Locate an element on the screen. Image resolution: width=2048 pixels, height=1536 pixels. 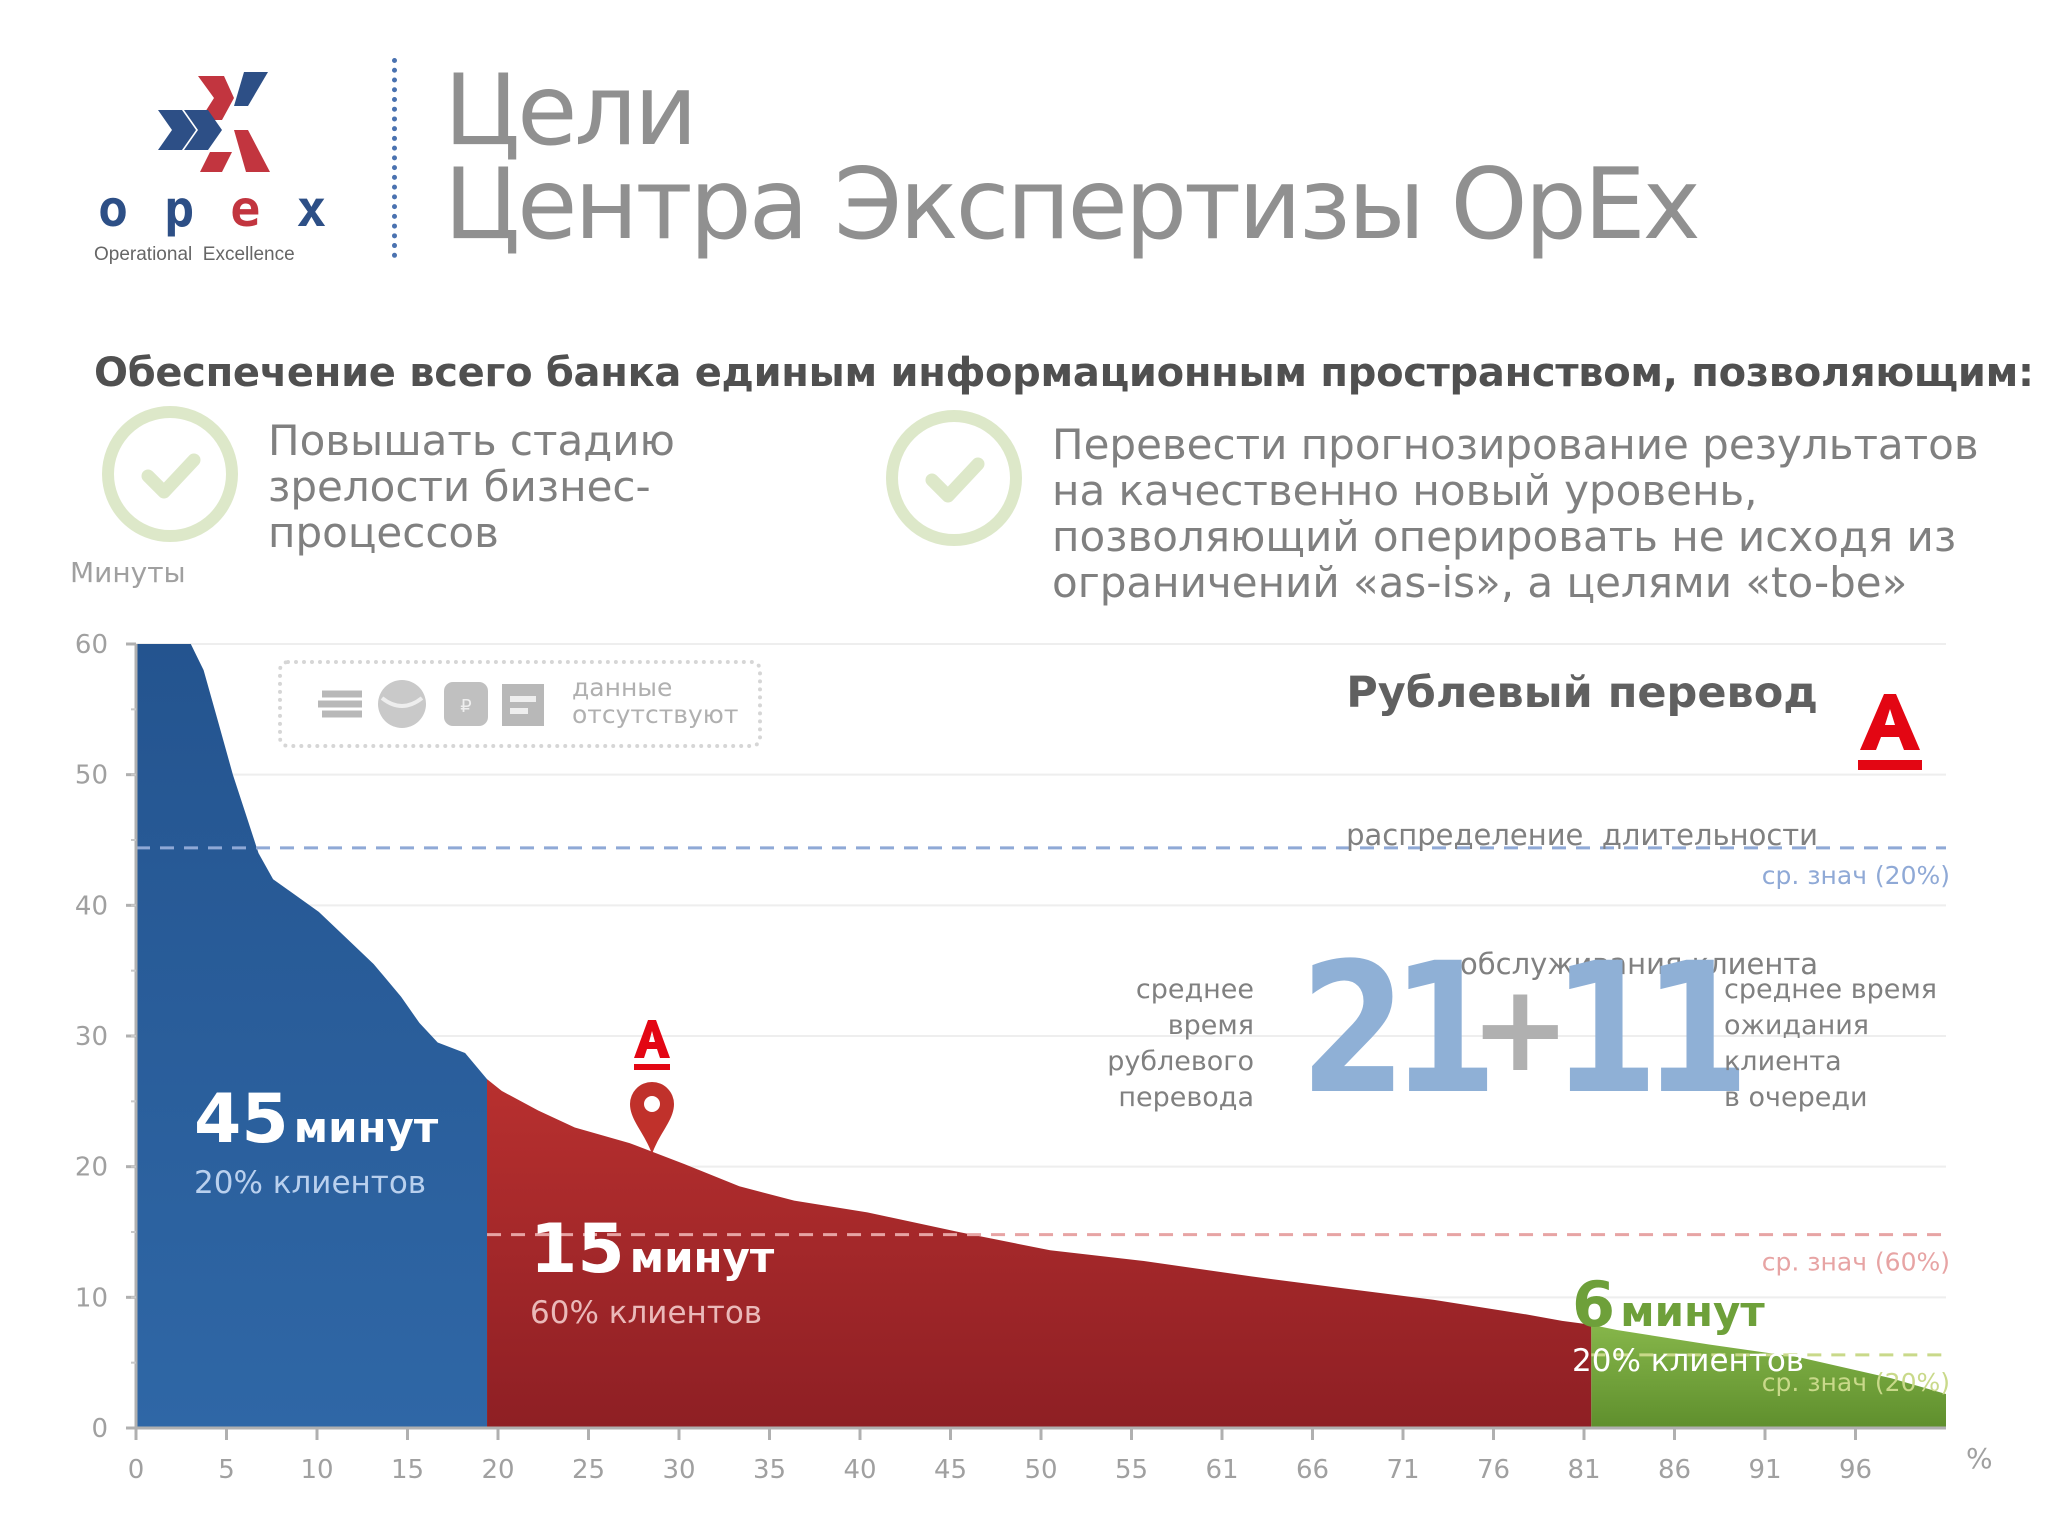
logo-red-lower is located at coordinates (252, 151).